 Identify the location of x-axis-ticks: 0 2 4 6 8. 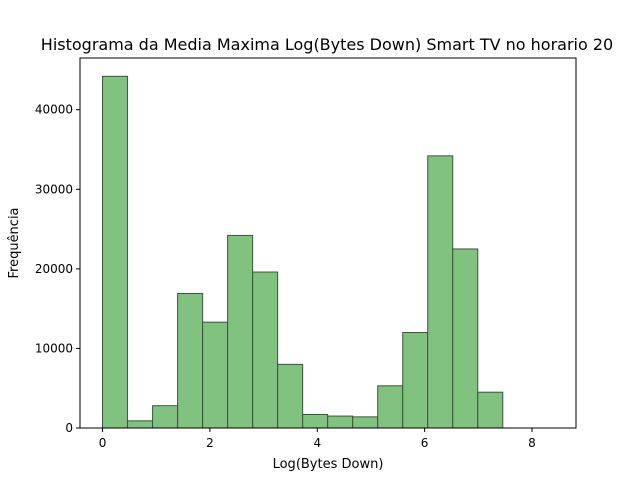
(317, 439).